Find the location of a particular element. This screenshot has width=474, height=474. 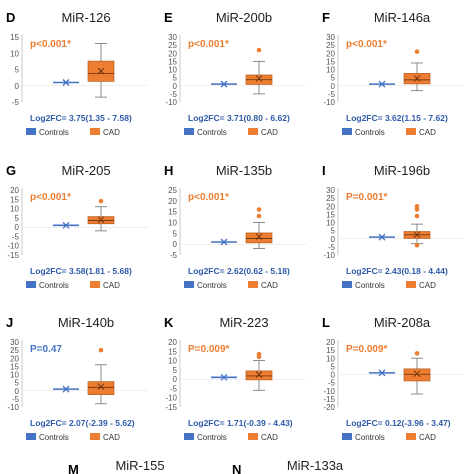

panel-letter: D is located at coordinates (10, 17).